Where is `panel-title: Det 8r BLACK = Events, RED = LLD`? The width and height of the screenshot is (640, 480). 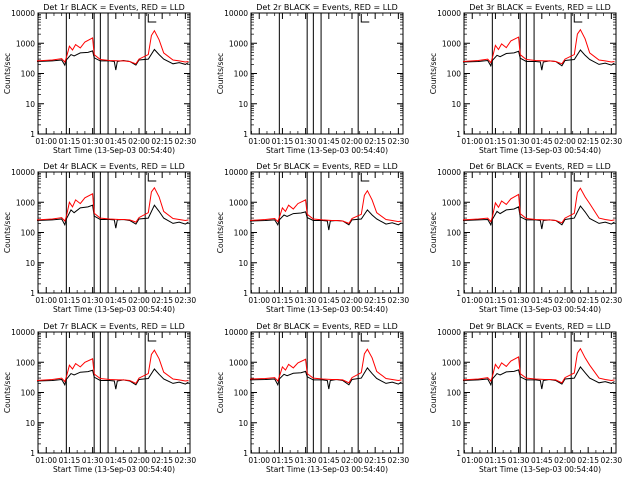
panel-title: Det 8r BLACK = Events, RED = LLD is located at coordinates (327, 326).